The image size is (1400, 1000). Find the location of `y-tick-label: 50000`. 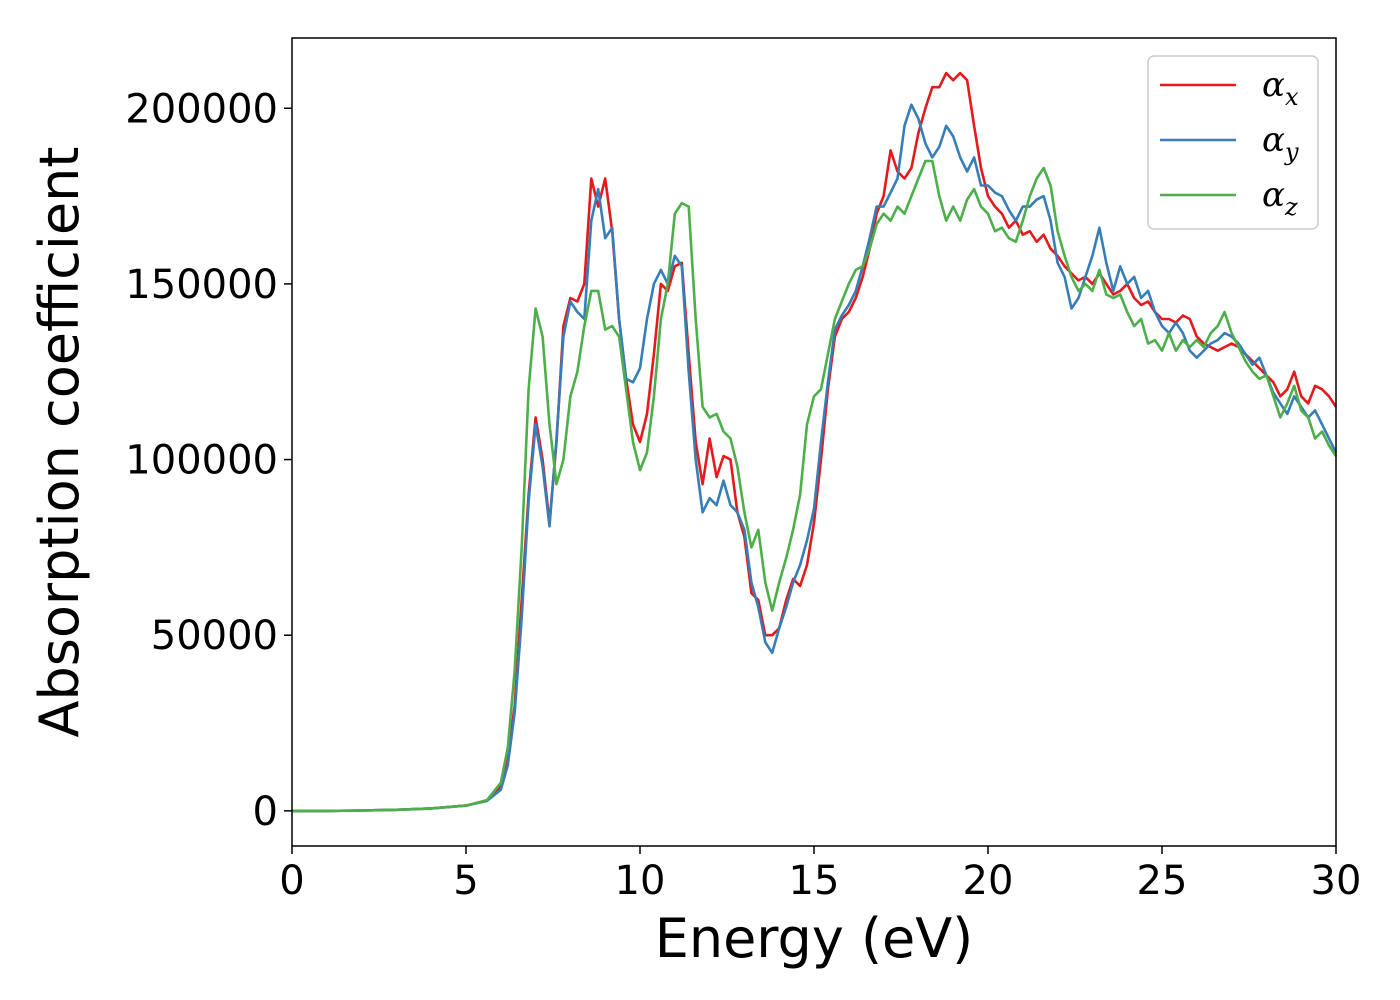

y-tick-label: 50000 is located at coordinates (214, 636).